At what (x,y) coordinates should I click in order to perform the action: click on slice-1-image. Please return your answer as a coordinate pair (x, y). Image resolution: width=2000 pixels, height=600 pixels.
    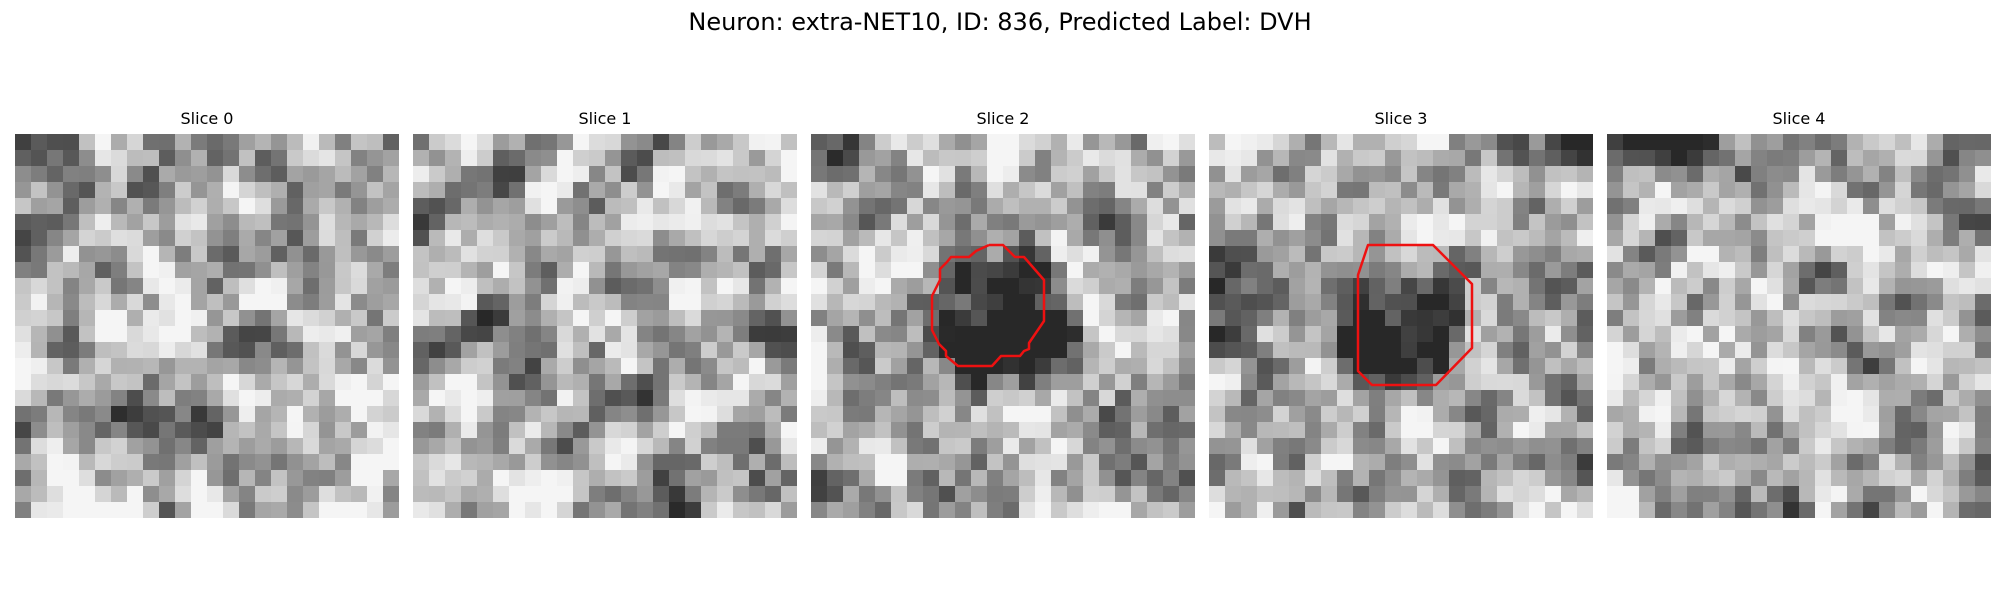
    Looking at the image, I should click on (605, 326).